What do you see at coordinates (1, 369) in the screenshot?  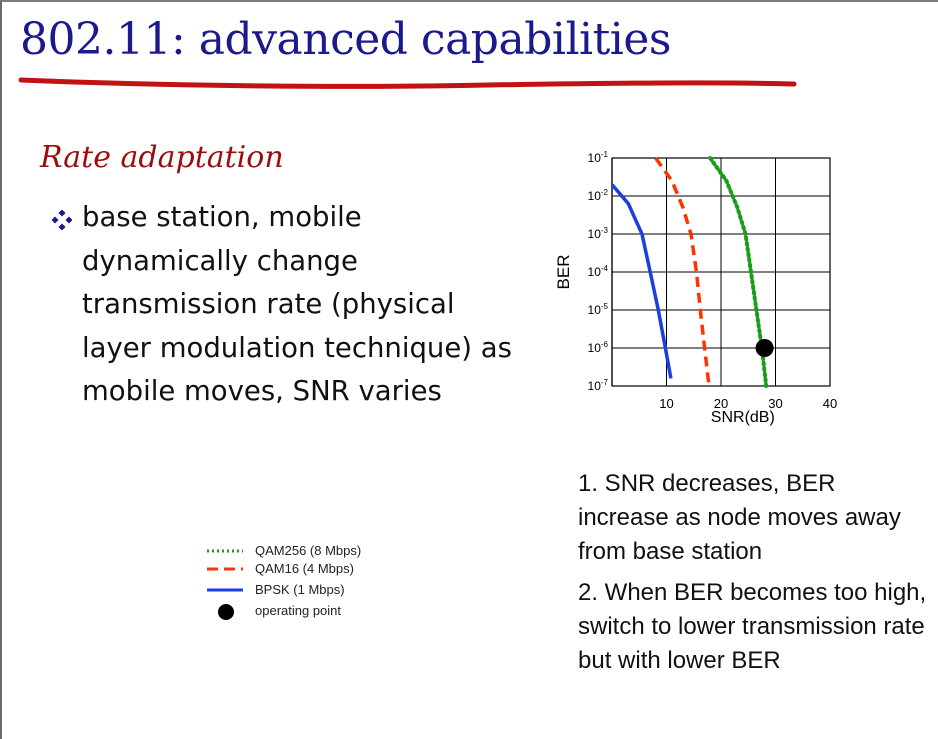 I see `slide-left-border` at bounding box center [1, 369].